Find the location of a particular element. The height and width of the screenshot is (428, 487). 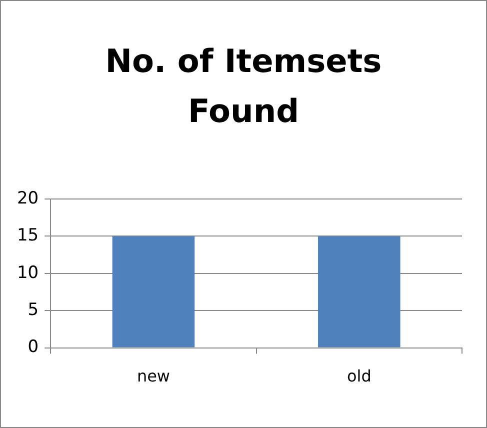

y-tick-label: 20 is located at coordinates (27, 198).